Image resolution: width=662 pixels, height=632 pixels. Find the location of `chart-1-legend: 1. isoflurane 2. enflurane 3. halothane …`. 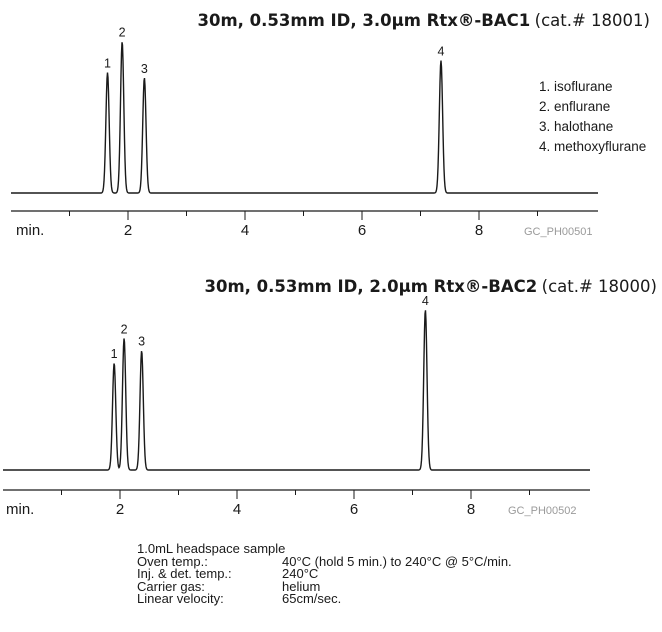

chart-1-legend: 1. isoflurane 2. enflurane 3. halothane … is located at coordinates (592, 116).